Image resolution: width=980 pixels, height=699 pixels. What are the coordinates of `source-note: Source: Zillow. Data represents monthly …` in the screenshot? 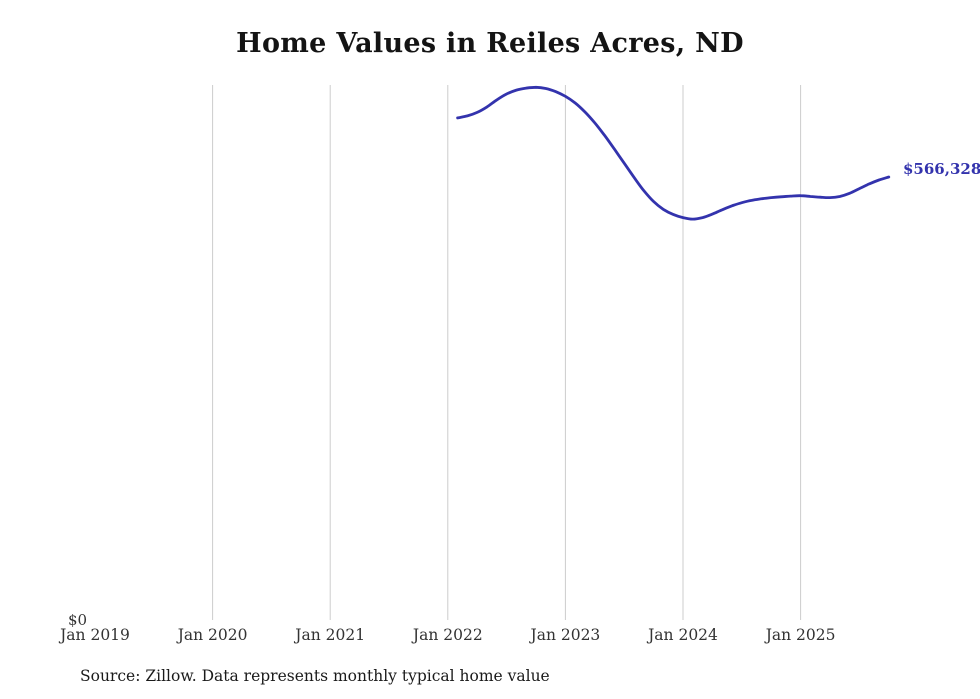 It's located at (315, 676).